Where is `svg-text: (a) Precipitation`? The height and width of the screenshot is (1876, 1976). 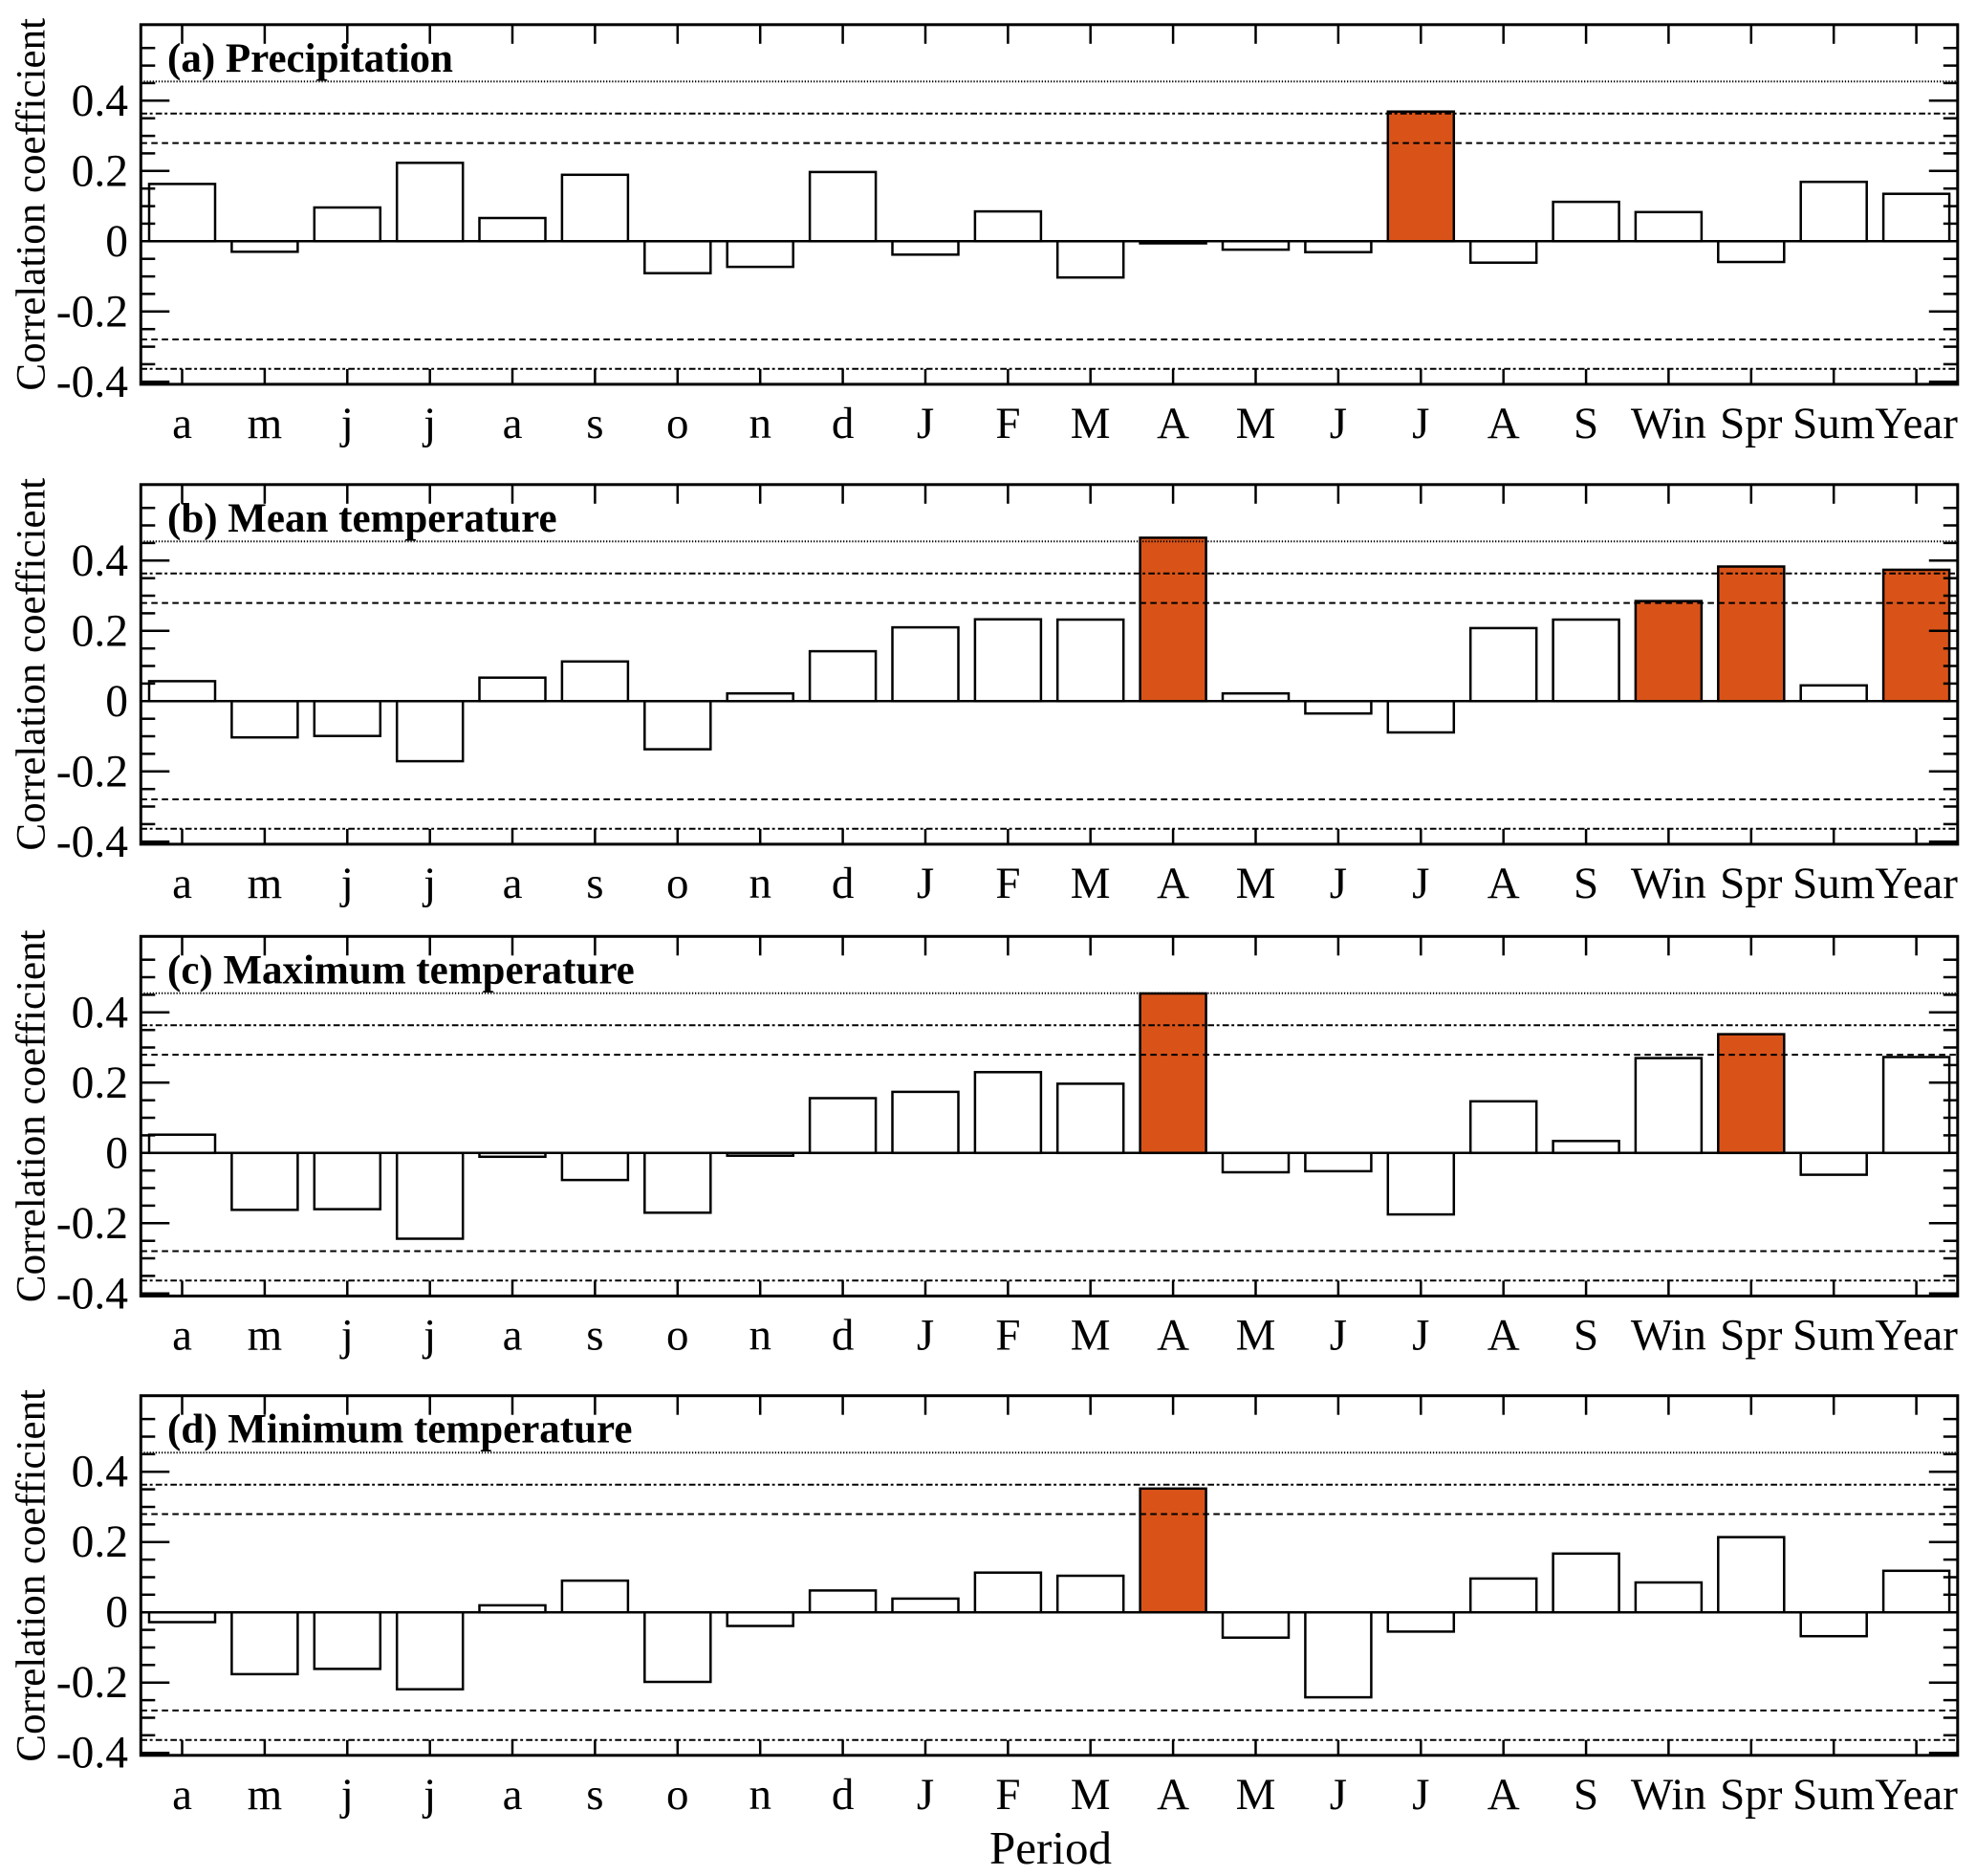
svg-text: (a) Precipitation is located at coordinates (310, 58).